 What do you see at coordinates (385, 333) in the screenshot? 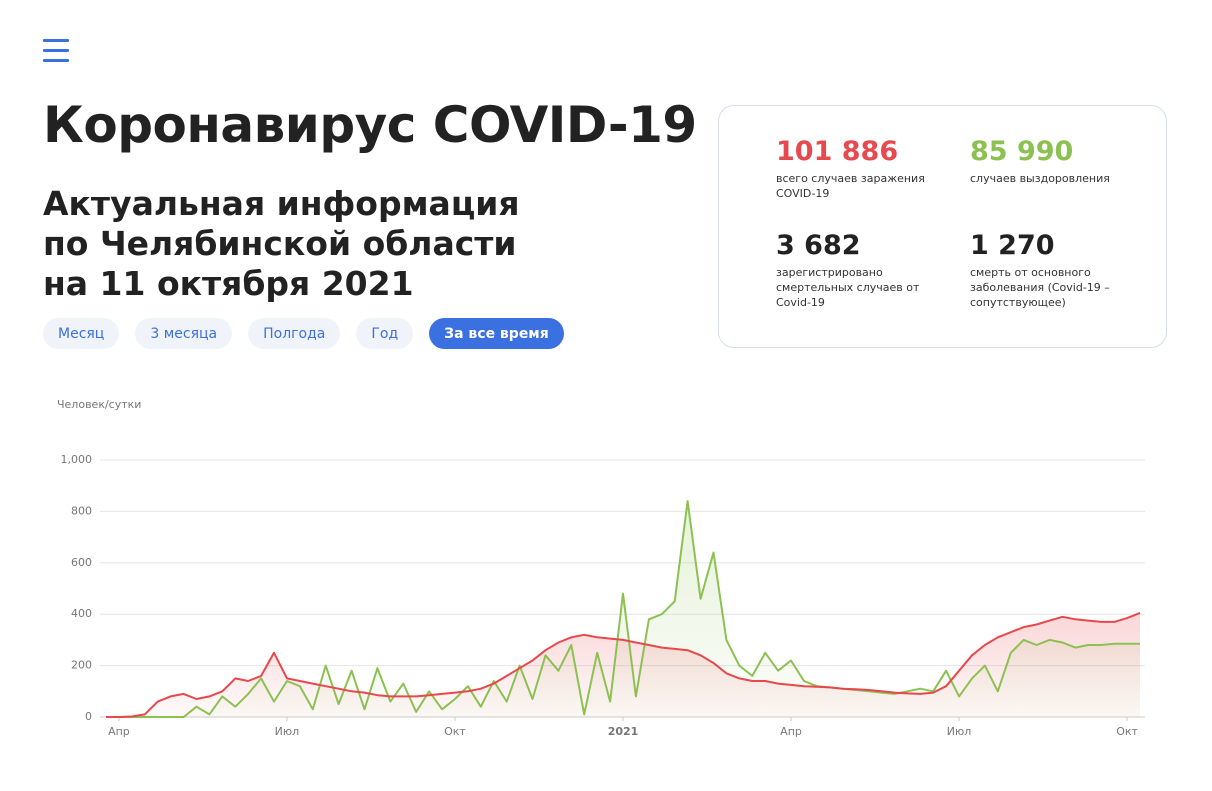
I see `period-button: Год` at bounding box center [385, 333].